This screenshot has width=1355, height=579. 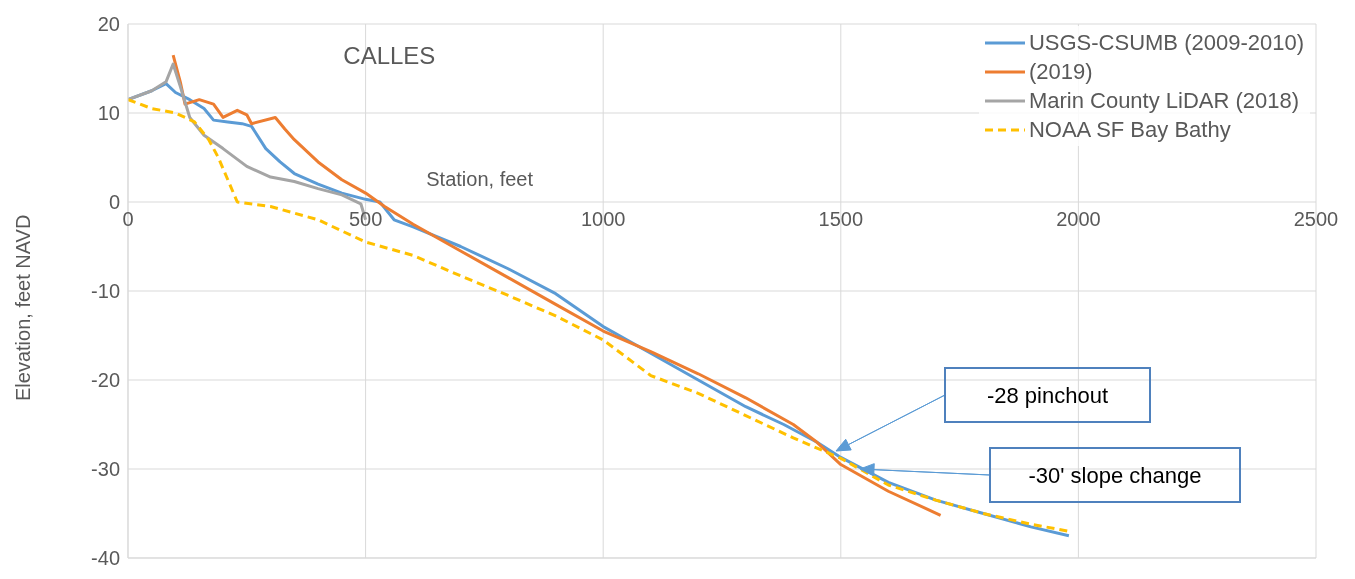 I want to click on x-tick-label: 2500, so click(x=1316, y=219).